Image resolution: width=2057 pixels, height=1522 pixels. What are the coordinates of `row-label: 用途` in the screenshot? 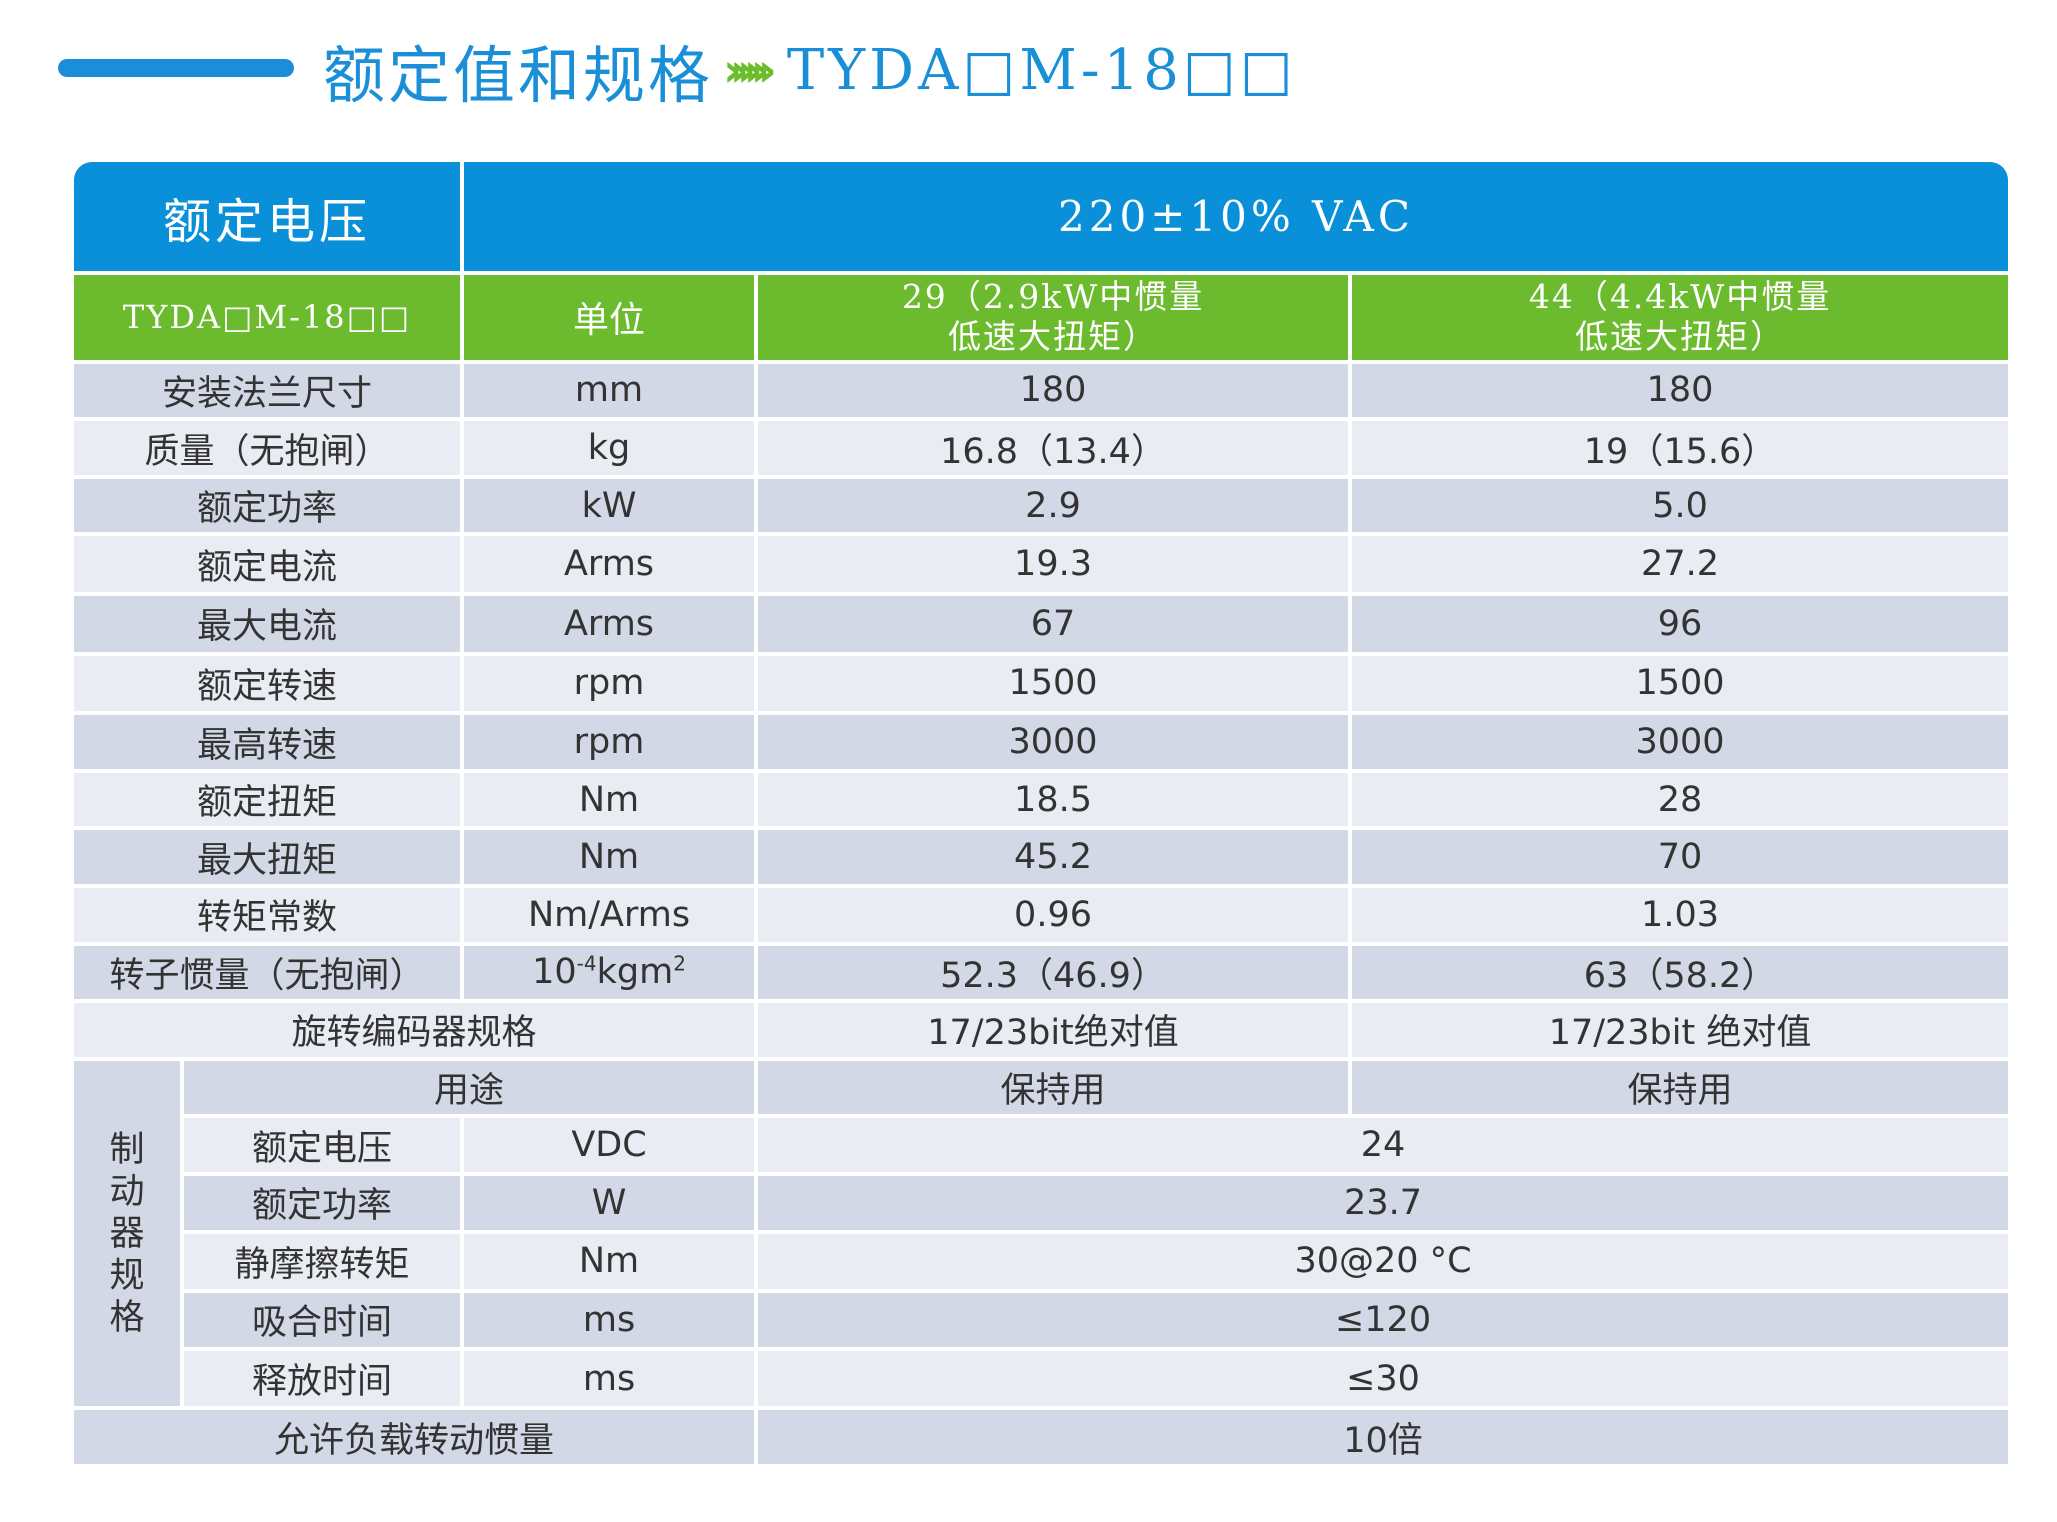 It's located at (469, 1087).